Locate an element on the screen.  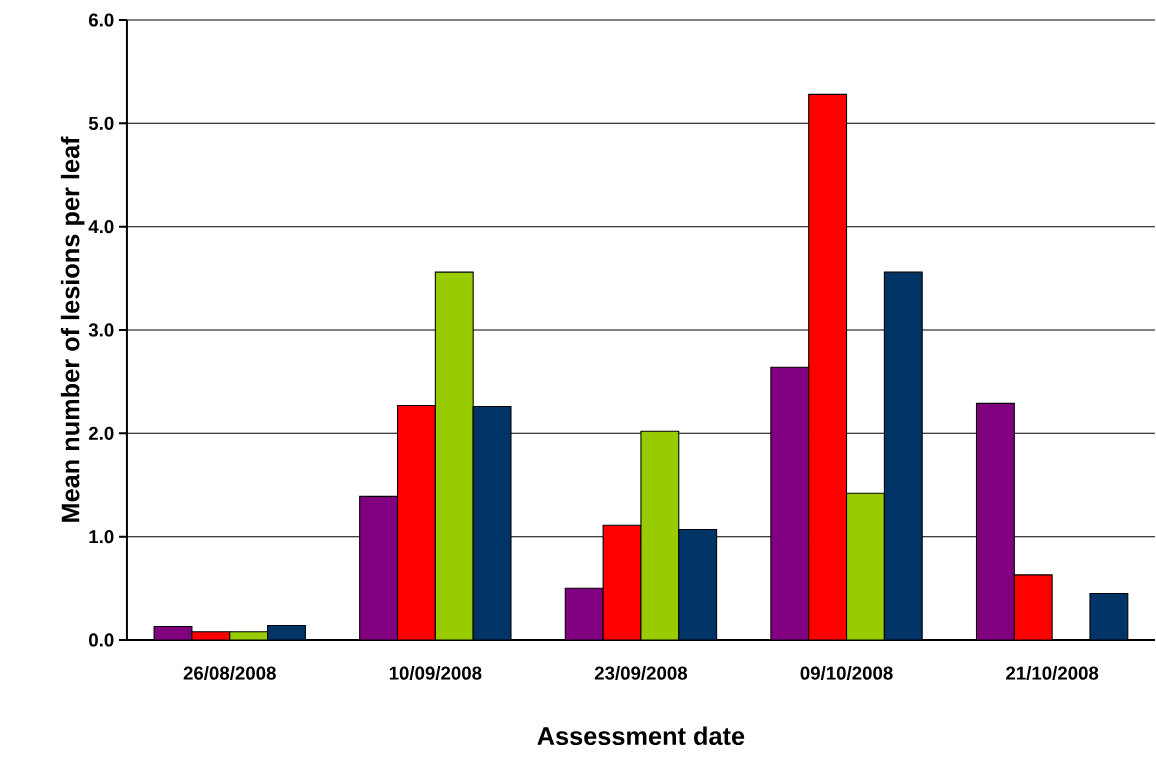
y-tick-label: 1.0 is located at coordinates (101, 537).